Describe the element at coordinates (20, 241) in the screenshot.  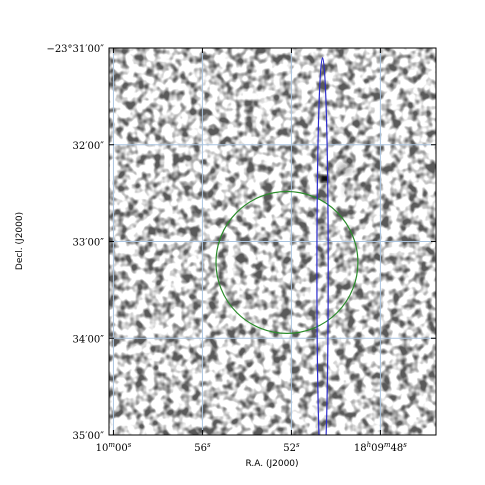
I see `y-axis-label: Decl. (J2000)` at that location.